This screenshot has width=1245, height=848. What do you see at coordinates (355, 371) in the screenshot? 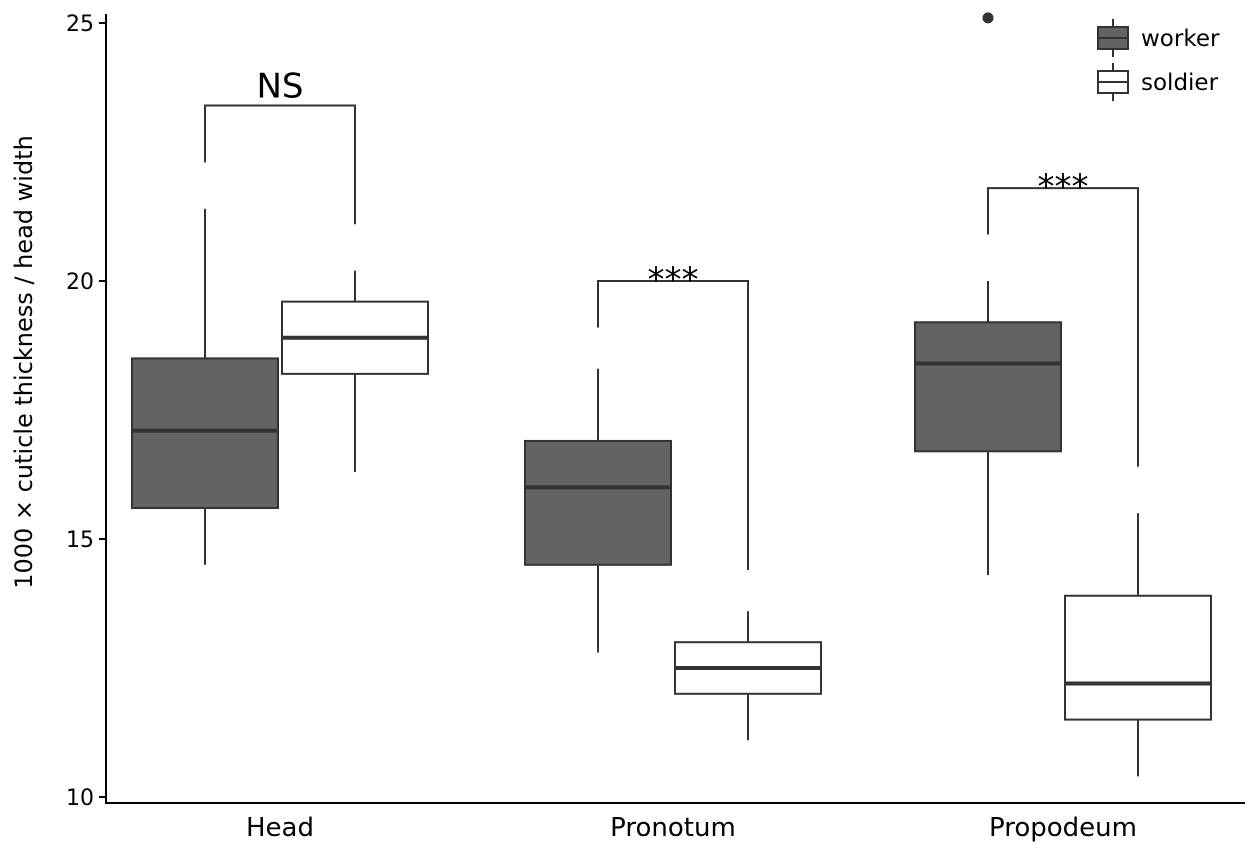
I see `box-soldier-head` at bounding box center [355, 371].